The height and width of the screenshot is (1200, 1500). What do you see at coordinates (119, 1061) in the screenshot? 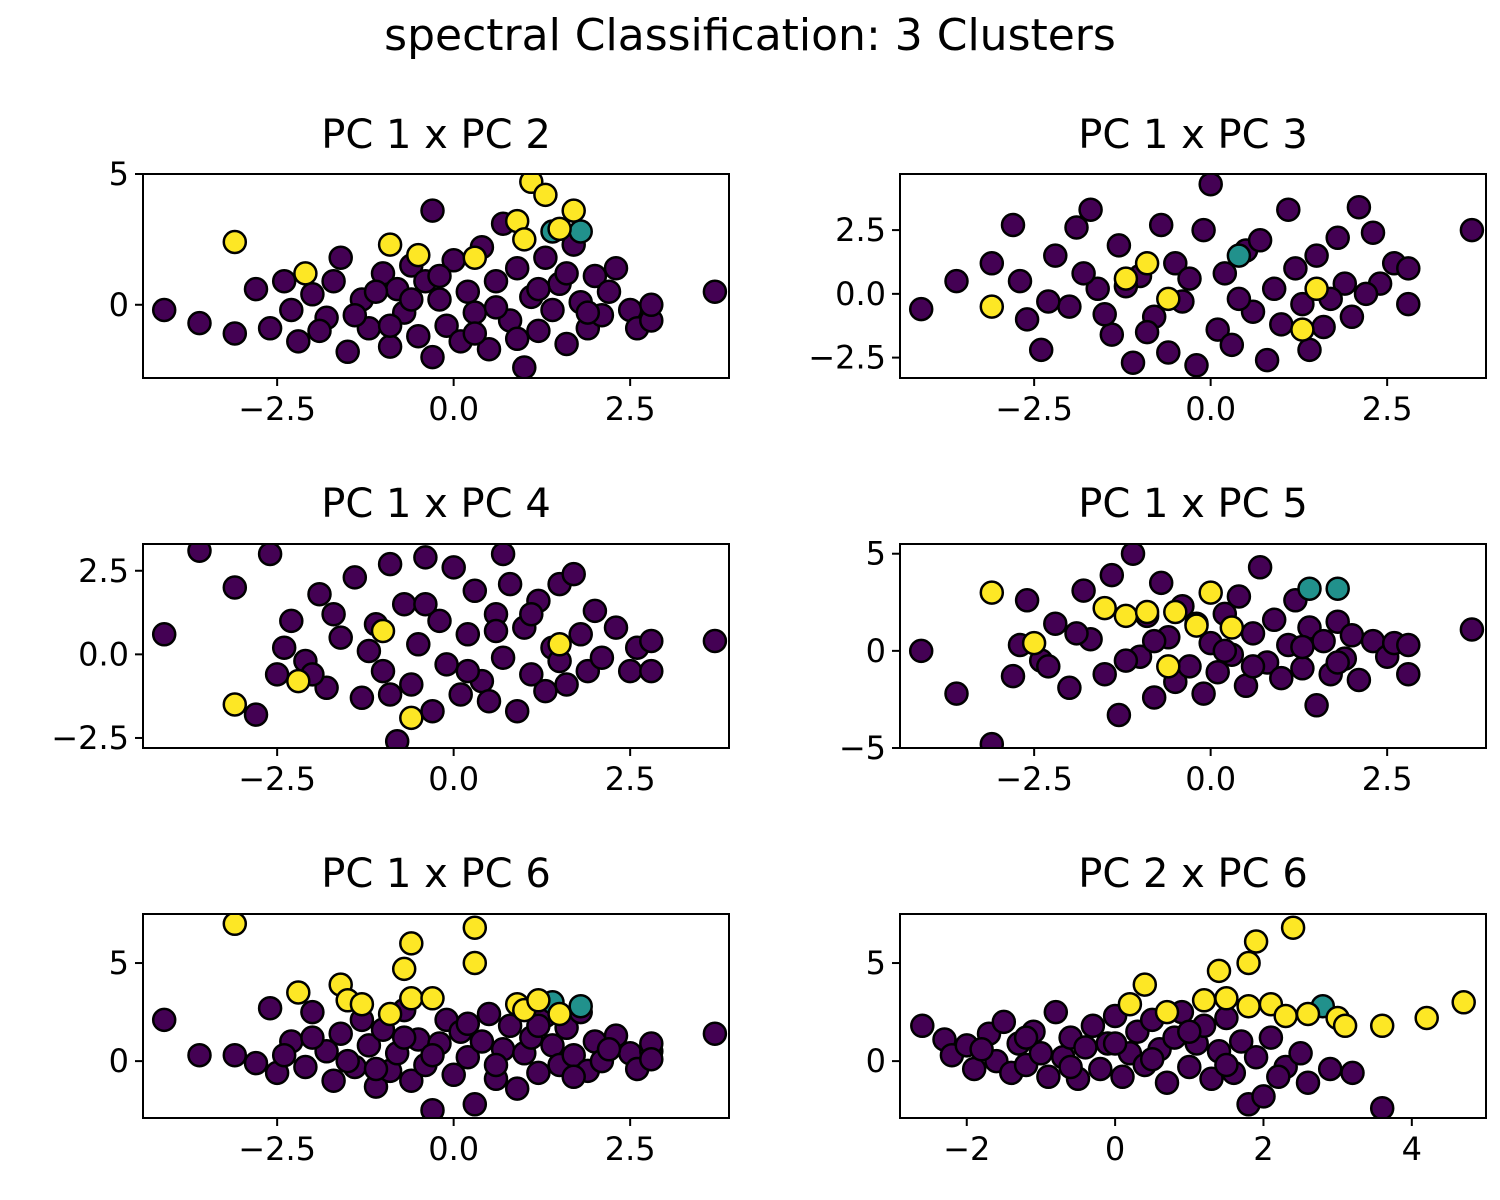
I see `y-tick-label: 0` at bounding box center [119, 1061].